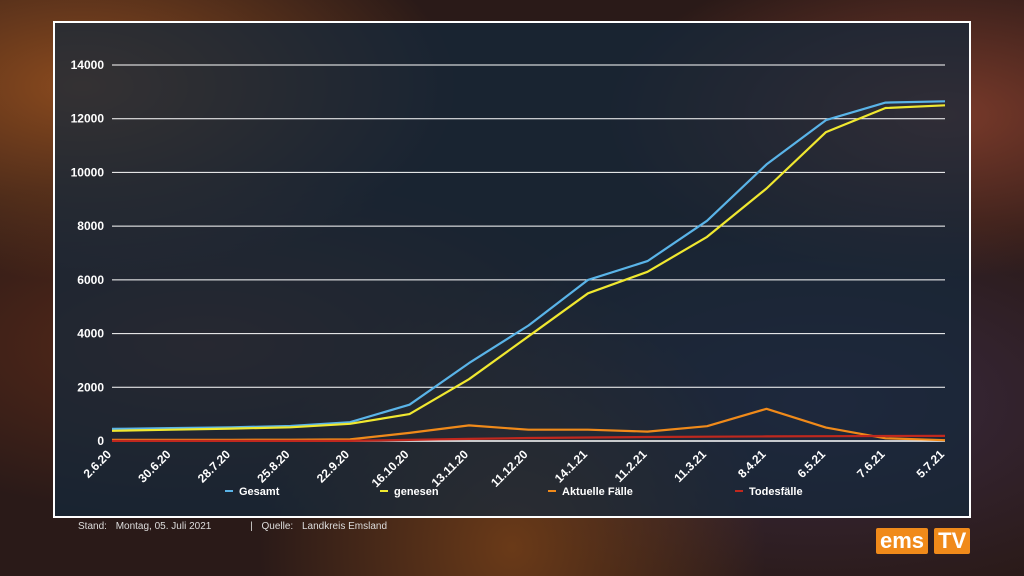 This screenshot has height=576, width=1024. Describe the element at coordinates (344, 526) in the screenshot. I see `source-value: Landkreis Emsland` at that location.